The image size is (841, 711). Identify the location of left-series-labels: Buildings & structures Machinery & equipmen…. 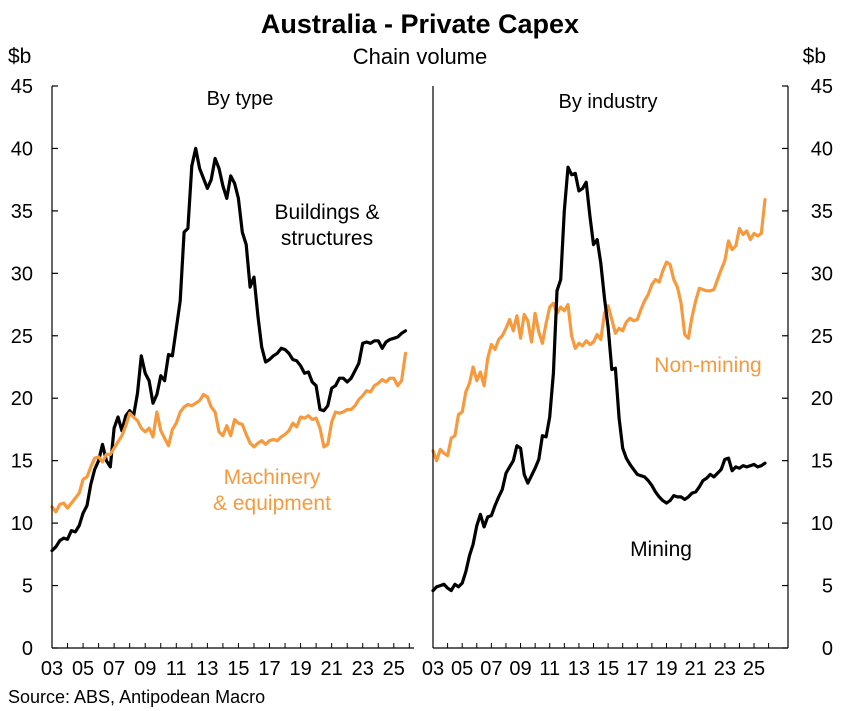
(296, 358).